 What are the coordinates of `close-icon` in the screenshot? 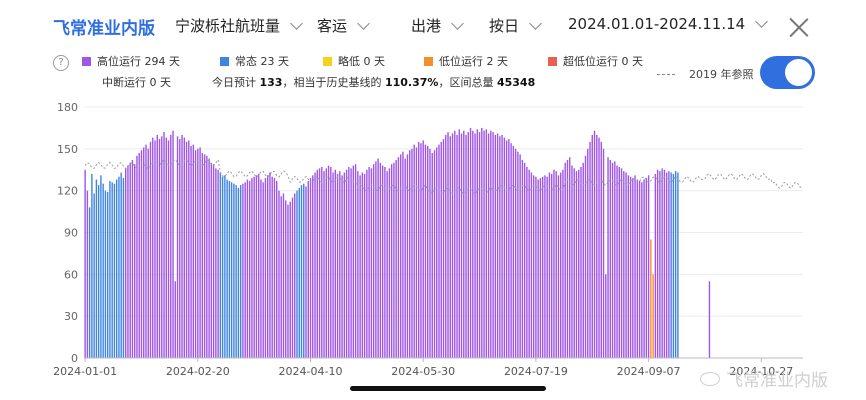 It's located at (799, 27).